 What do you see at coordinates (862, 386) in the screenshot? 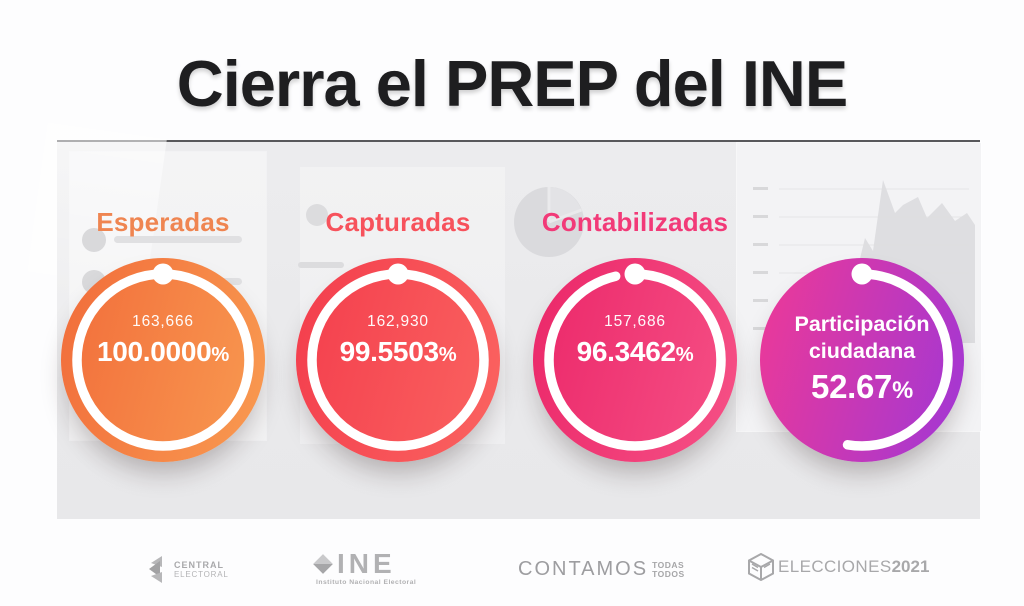
I see `percent-value: 52.67%` at bounding box center [862, 386].